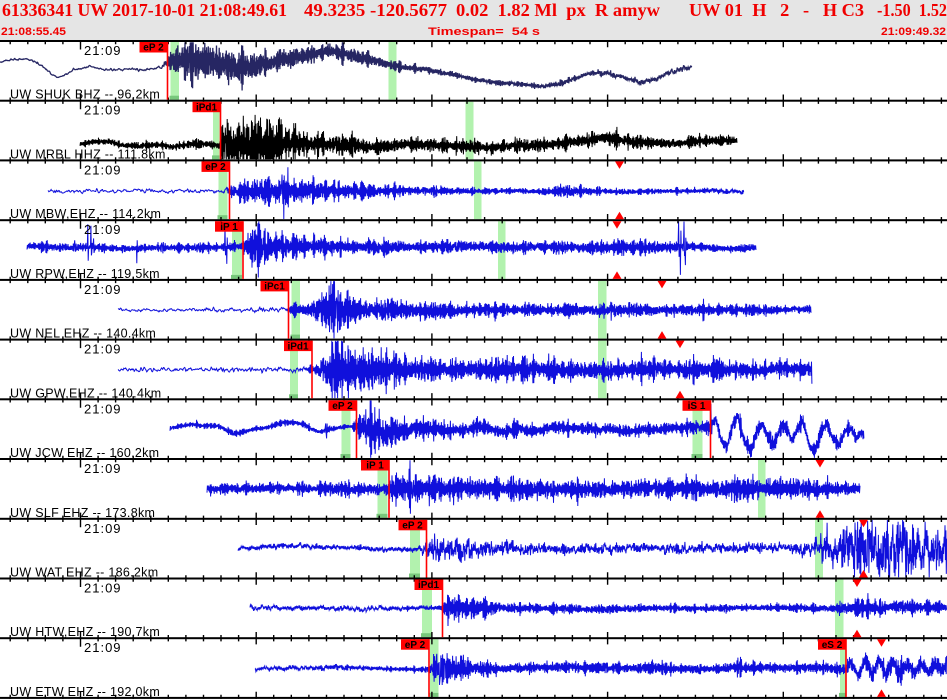 This screenshot has width=947, height=700. What do you see at coordinates (484, 32) in the screenshot?
I see `svg-text: Timespan= 54 s` at bounding box center [484, 32].